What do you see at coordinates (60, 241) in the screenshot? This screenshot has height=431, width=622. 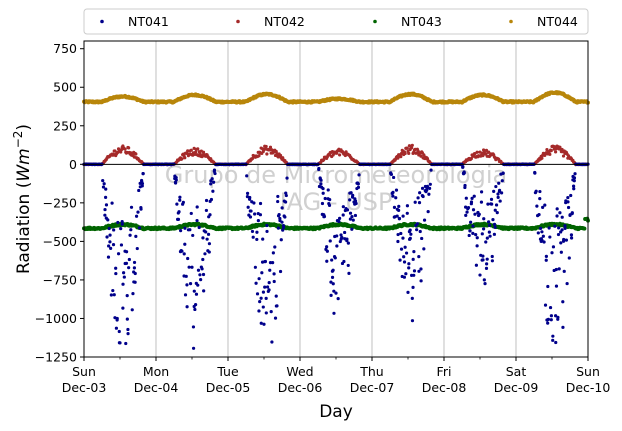 I see `y-tick-label: −500` at bounding box center [60, 241].